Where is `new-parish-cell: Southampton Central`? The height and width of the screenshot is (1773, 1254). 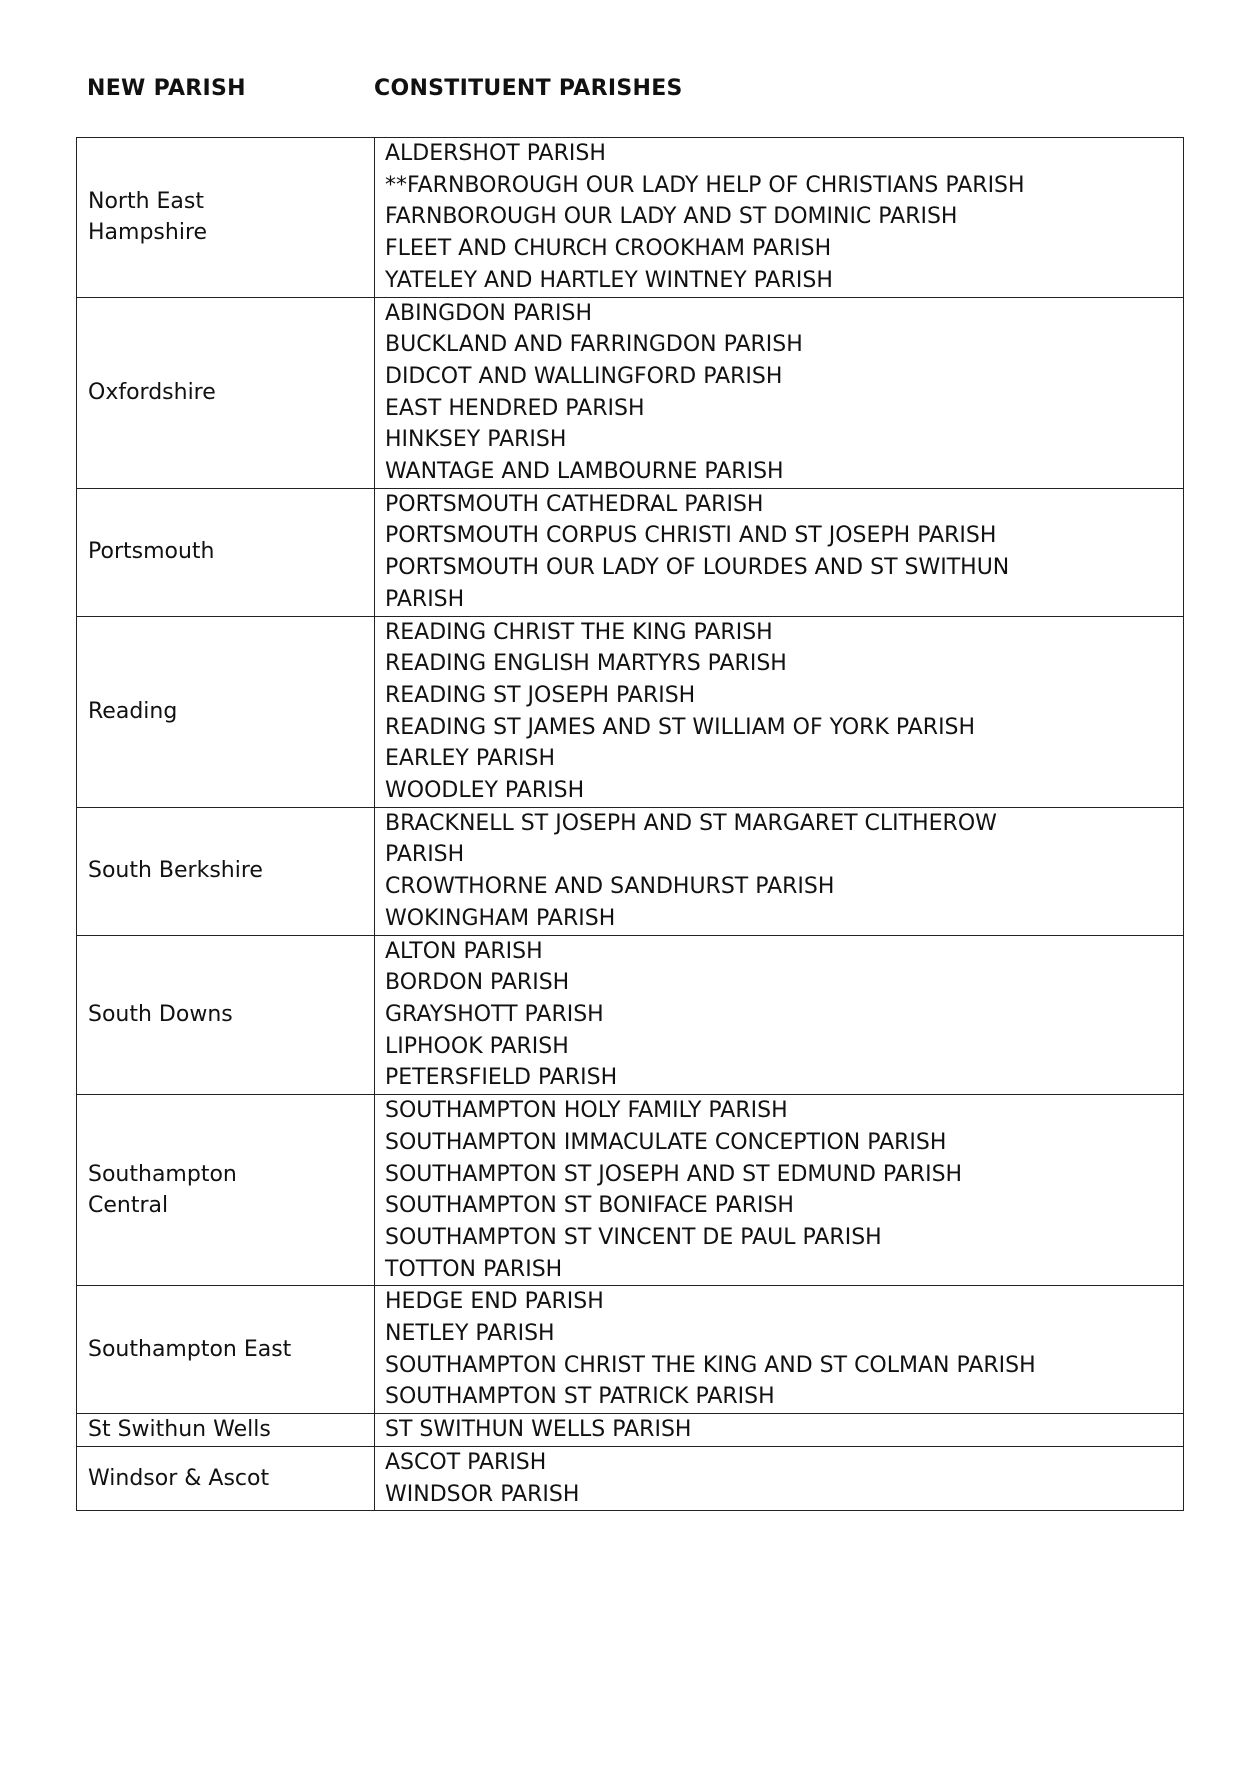 new-parish-cell: Southampton Central is located at coordinates (225, 1190).